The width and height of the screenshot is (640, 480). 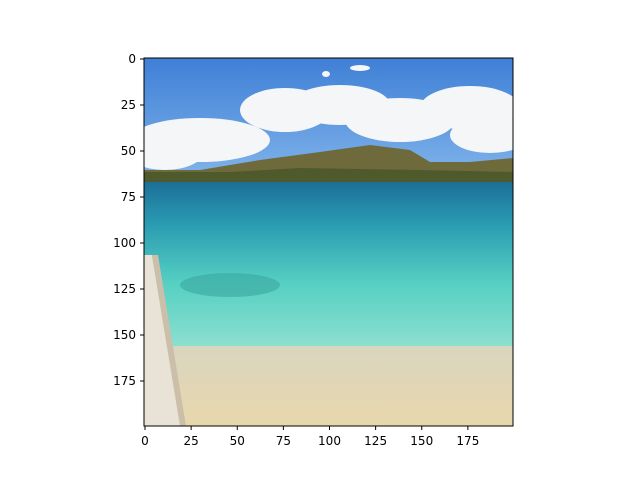 I want to click on x-tick-label: 75, so click(x=283, y=441).